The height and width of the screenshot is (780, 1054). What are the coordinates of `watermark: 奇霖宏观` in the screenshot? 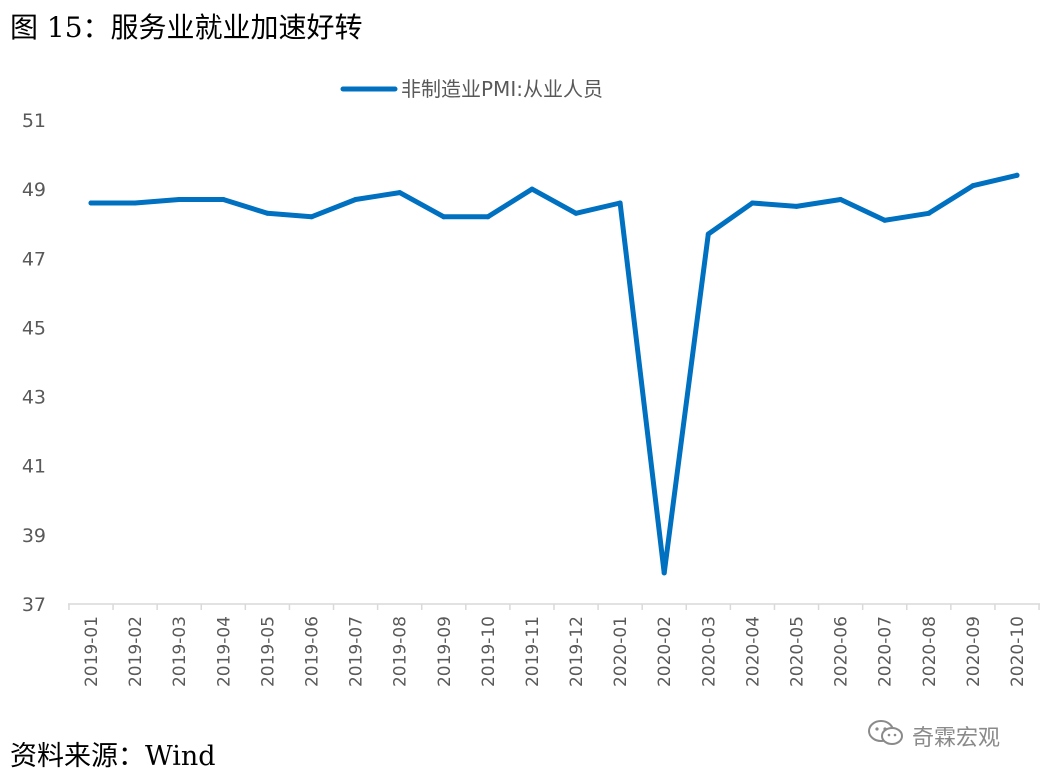 It's located at (933, 736).